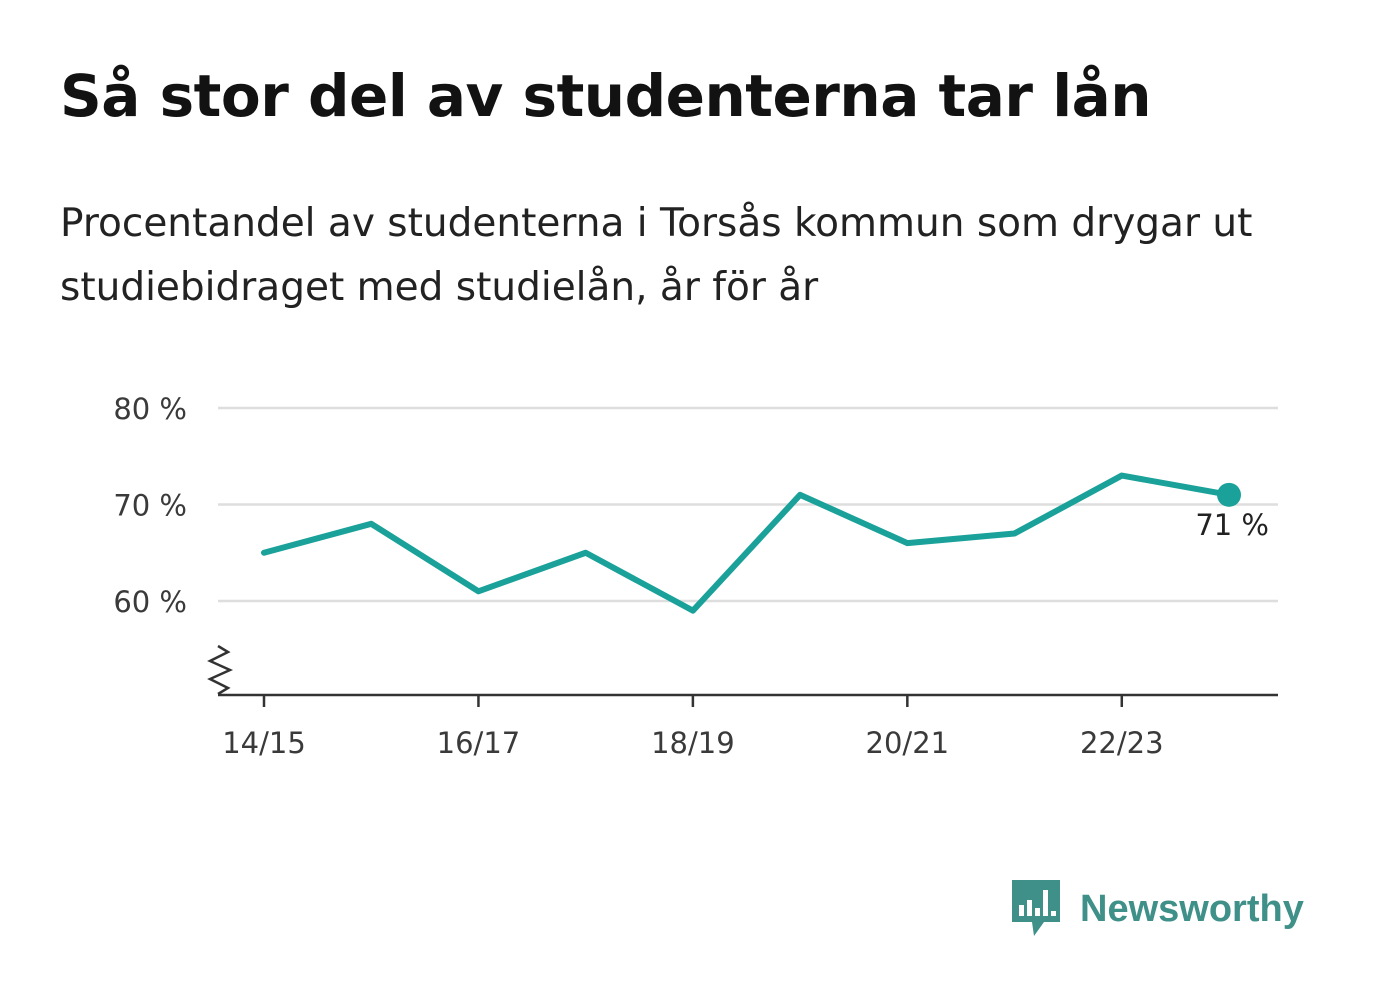 The width and height of the screenshot is (1382, 999). Describe the element at coordinates (150, 409) in the screenshot. I see `y-tick-label: 80 %` at that location.